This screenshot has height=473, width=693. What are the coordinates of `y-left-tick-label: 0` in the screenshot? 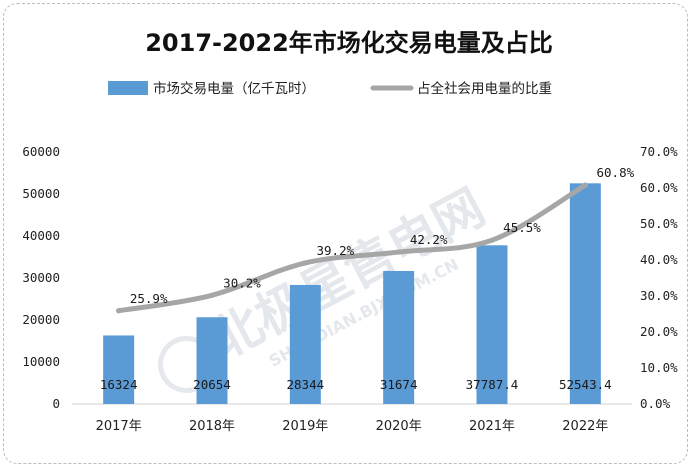 It's located at (56, 403).